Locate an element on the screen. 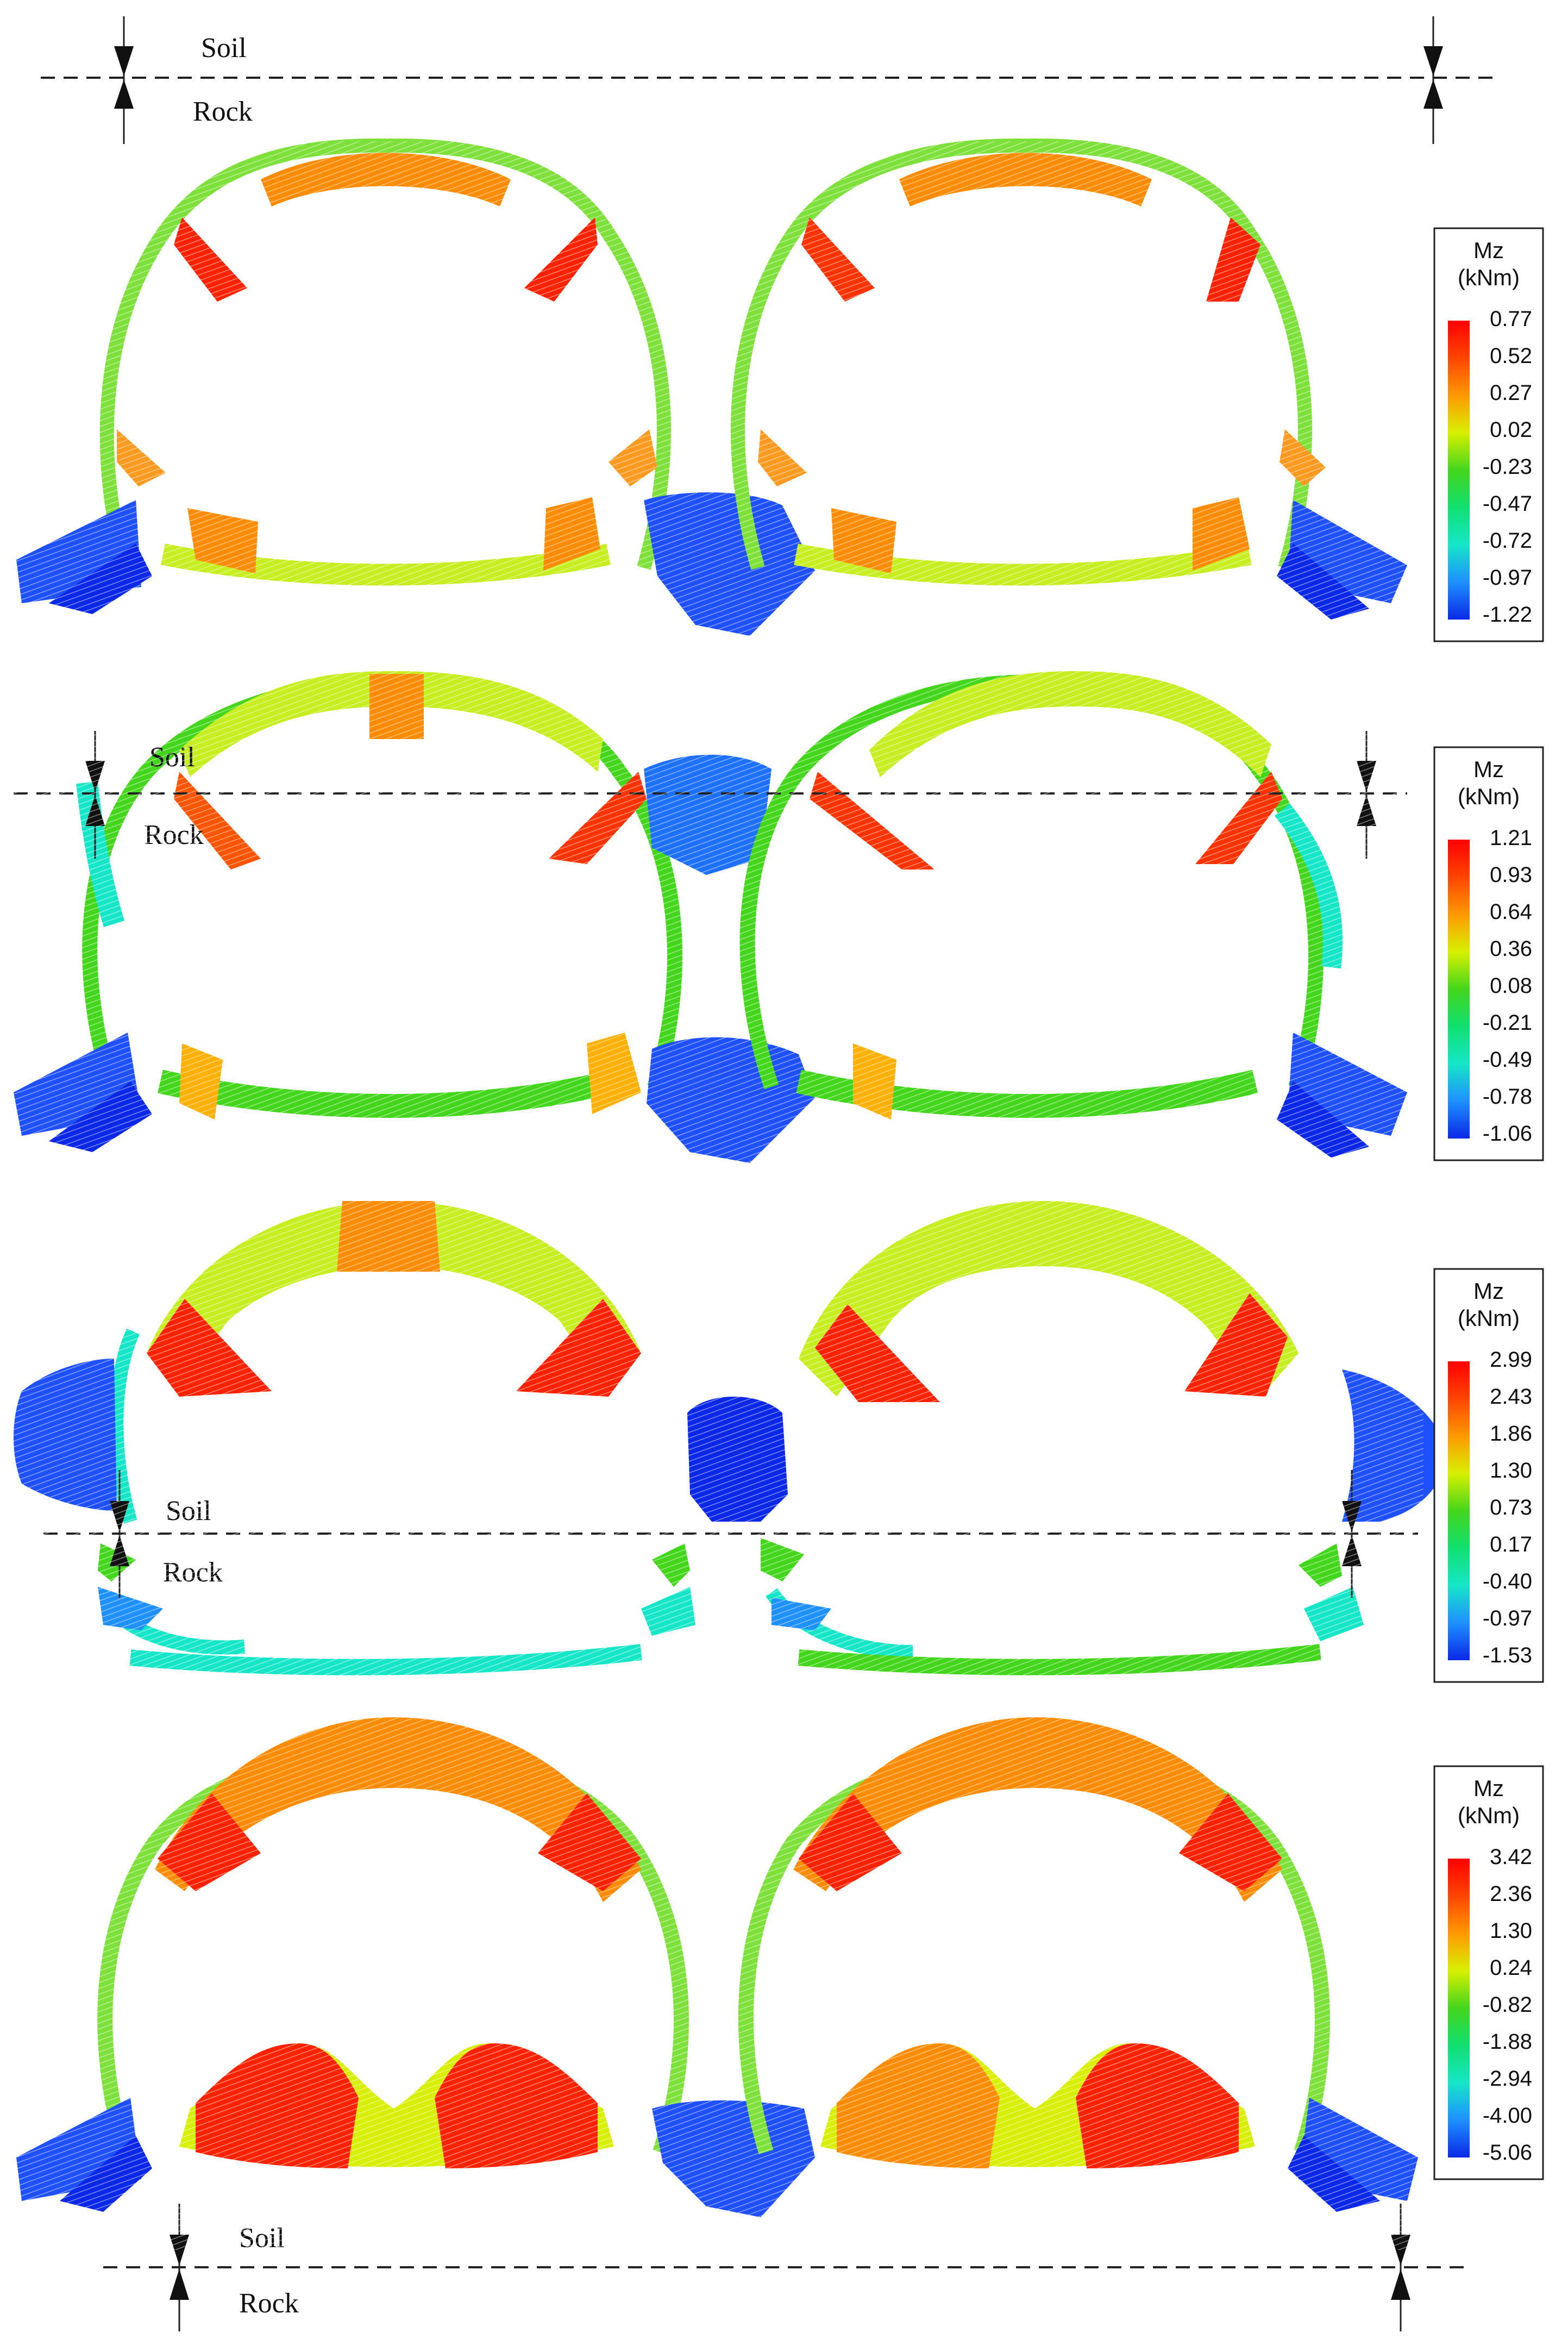 Image resolution: width=1568 pixels, height=2339 pixels. legend-value: -0.82 is located at coordinates (1507, 2005).